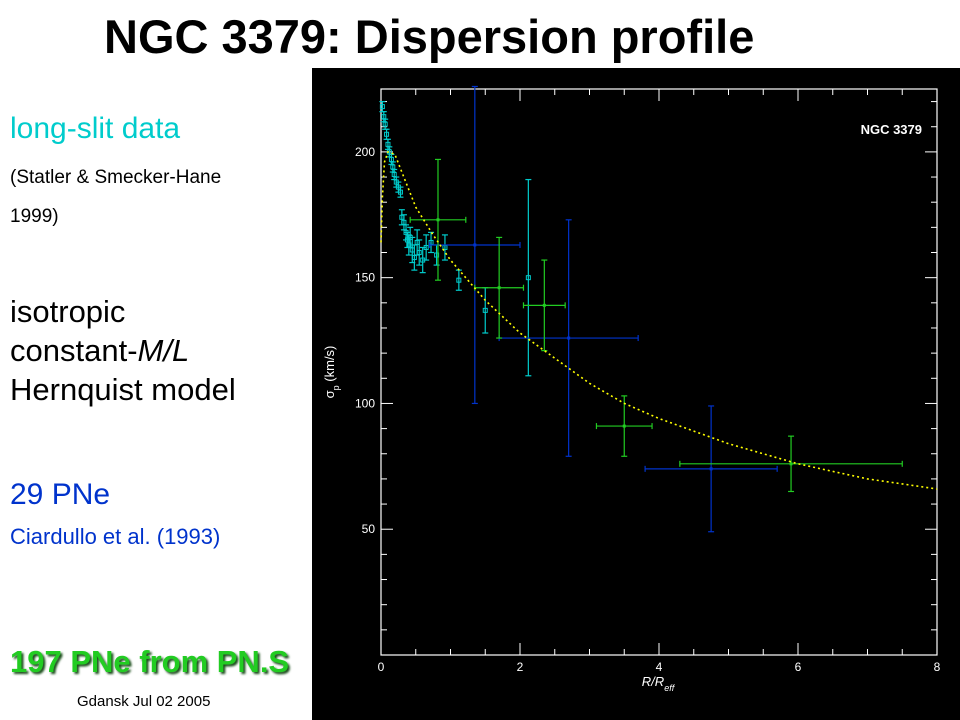  What do you see at coordinates (365, 152) in the screenshot?
I see `y-tick-label: 200` at bounding box center [365, 152].